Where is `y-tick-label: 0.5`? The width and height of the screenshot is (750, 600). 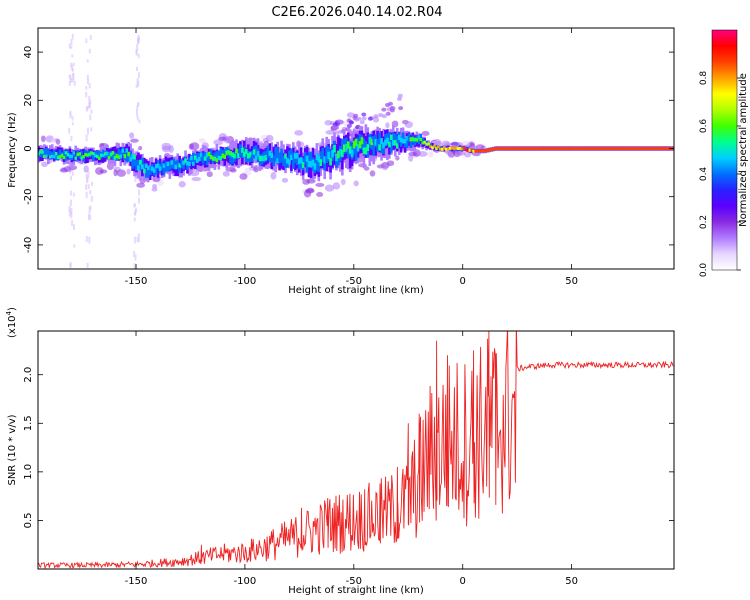 y-tick-label: 0.5 is located at coordinates (28, 520).